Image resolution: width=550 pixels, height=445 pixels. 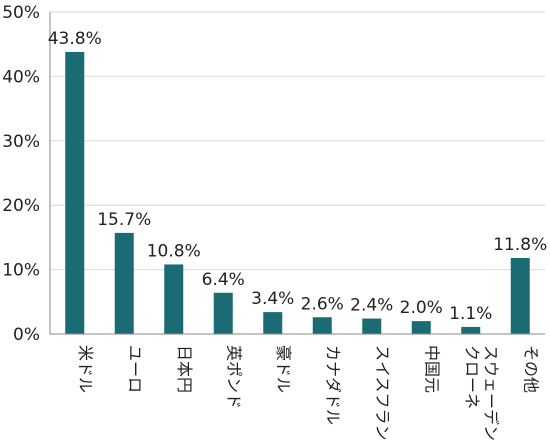 I want to click on category-label: ユーロ, so click(x=134, y=369).